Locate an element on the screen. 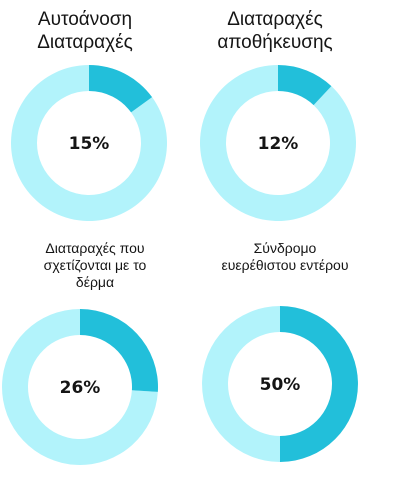  chart-title-line: Αυτοάνοση is located at coordinates (85, 19).